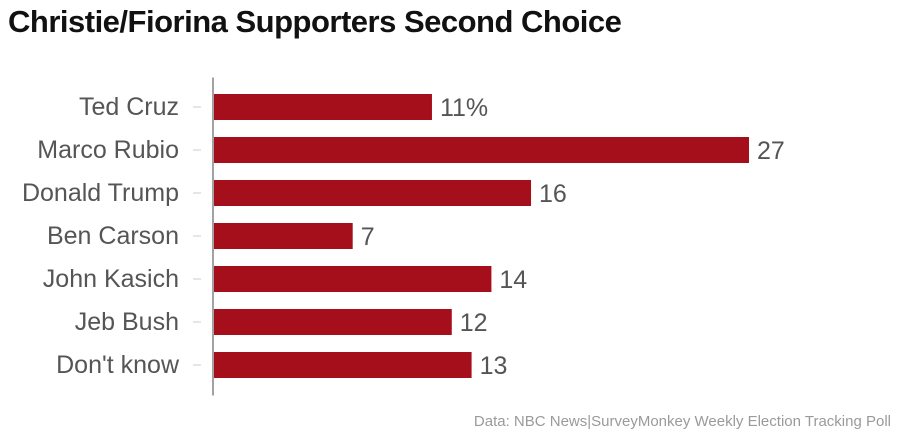 This screenshot has width=899, height=434. Describe the element at coordinates (111, 279) in the screenshot. I see `category-label: John Kasich` at that location.